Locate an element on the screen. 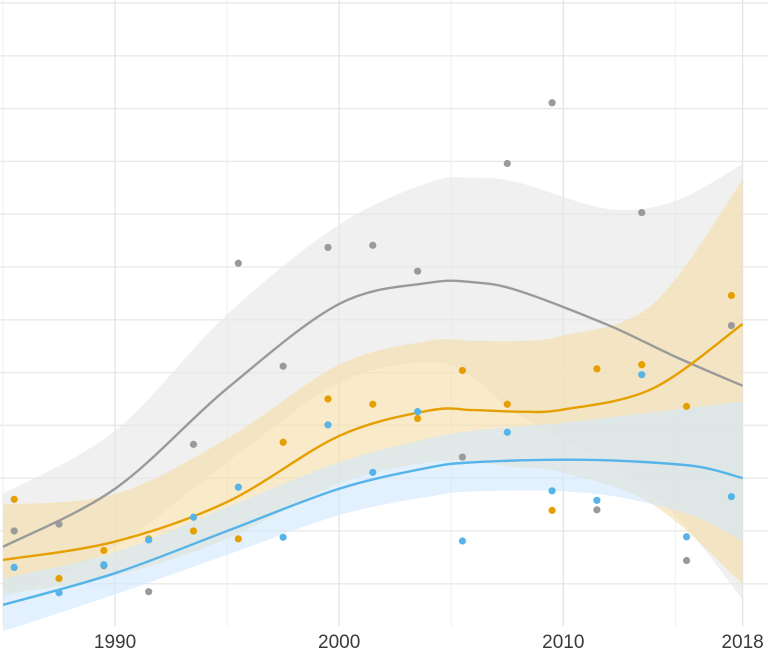 The width and height of the screenshot is (768, 659). x-axis-ticks: 1990 2000 2010 2018 is located at coordinates (429, 642).